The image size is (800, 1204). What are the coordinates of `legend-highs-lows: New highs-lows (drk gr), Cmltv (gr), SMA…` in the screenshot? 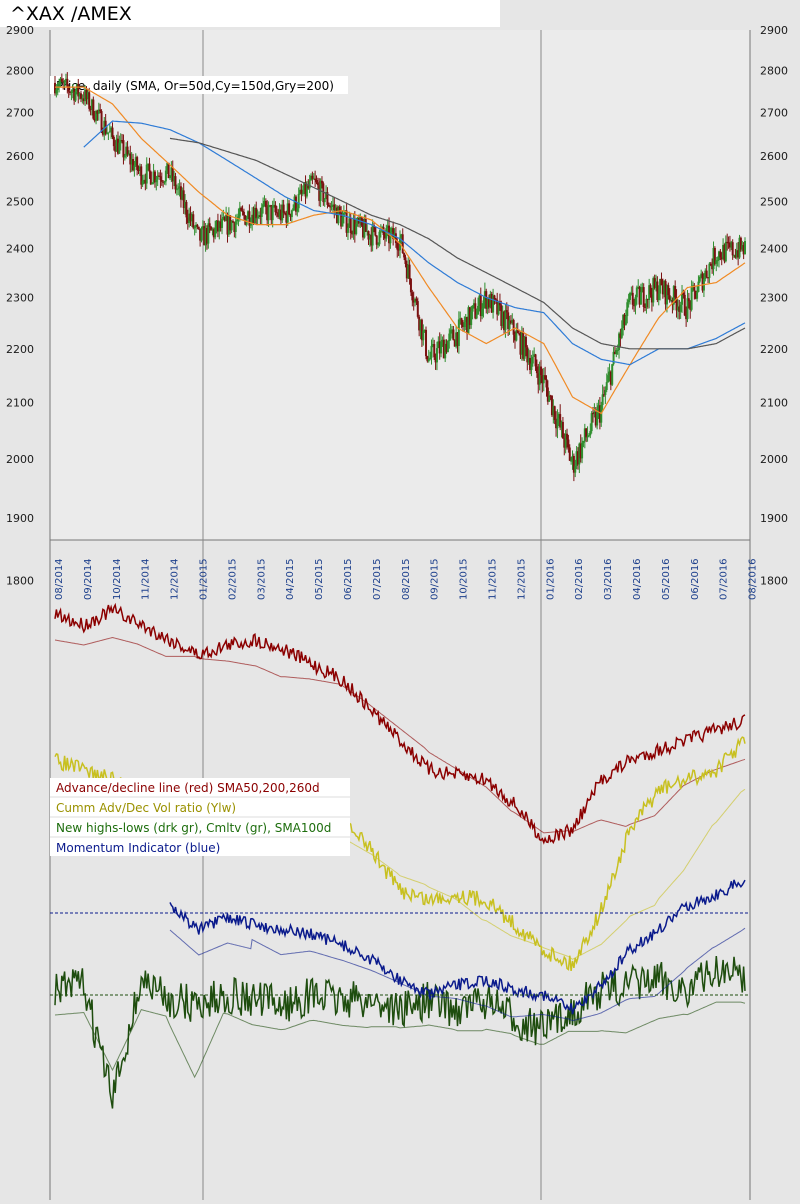 It's located at (193, 828).